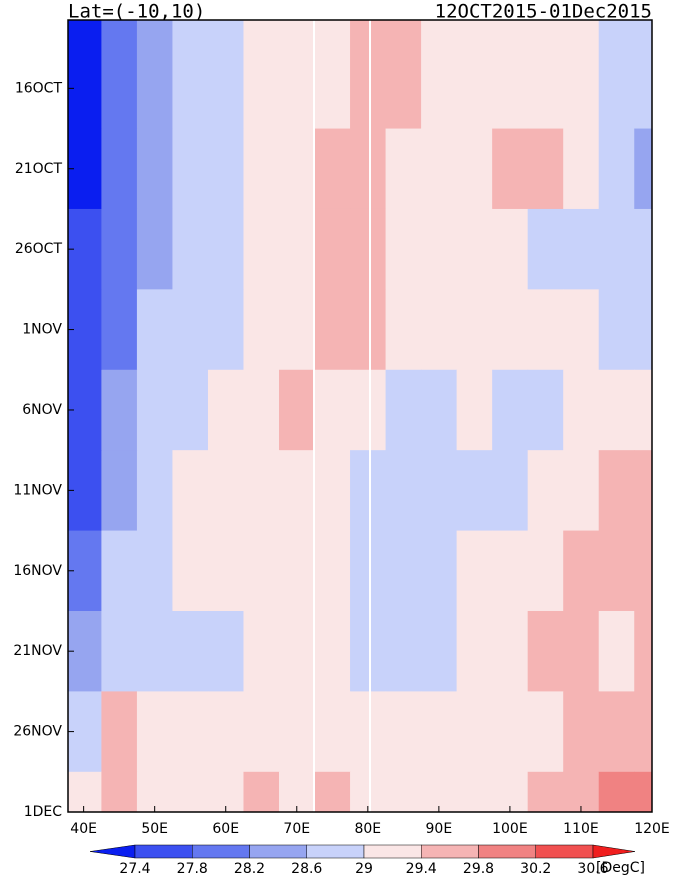  What do you see at coordinates (421, 869) in the screenshot?
I see `colorbar-label: 29.4` at bounding box center [421, 869].